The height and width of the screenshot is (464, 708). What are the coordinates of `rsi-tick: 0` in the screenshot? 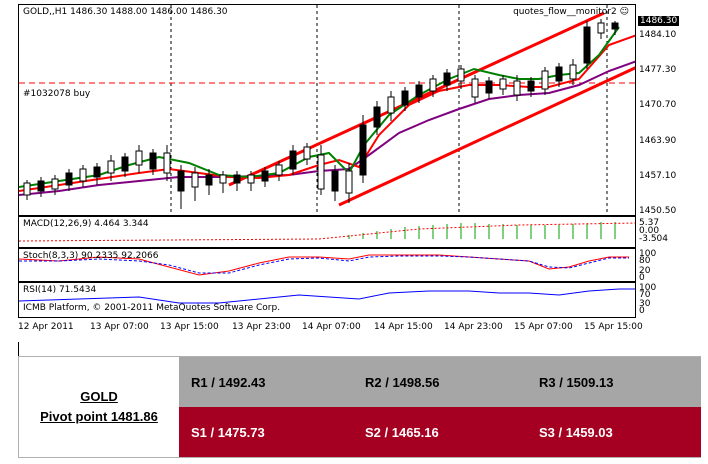 It's located at (642, 311).